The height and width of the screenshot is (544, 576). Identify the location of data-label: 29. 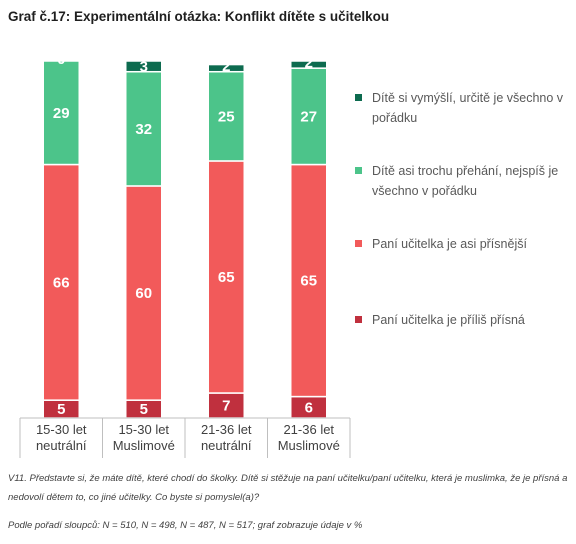
(61, 113).